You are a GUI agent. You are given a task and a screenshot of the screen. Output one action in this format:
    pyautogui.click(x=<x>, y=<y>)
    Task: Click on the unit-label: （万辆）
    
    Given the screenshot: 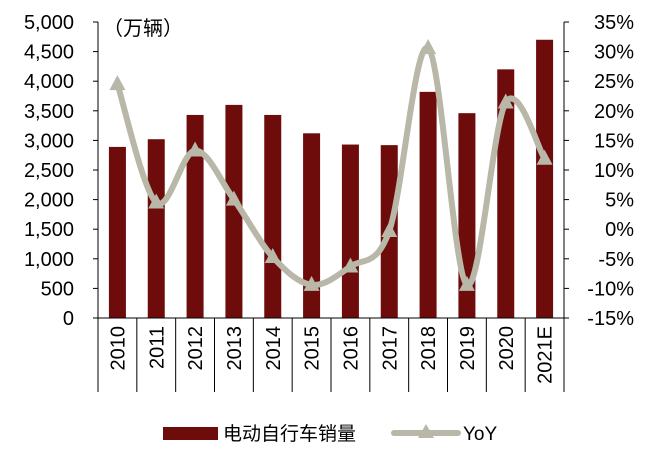 What is the action you would take?
    pyautogui.click(x=143, y=28)
    